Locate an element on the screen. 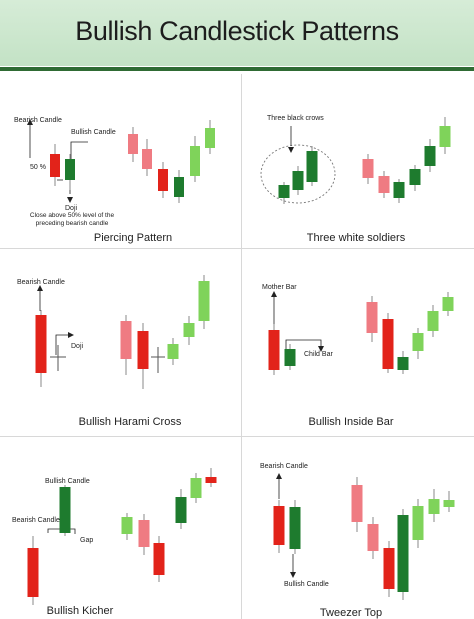 This screenshot has height=619, width=474. bullish-inside-bar-diagram: Mother Bar Child Bar is located at coordinates (358, 329).